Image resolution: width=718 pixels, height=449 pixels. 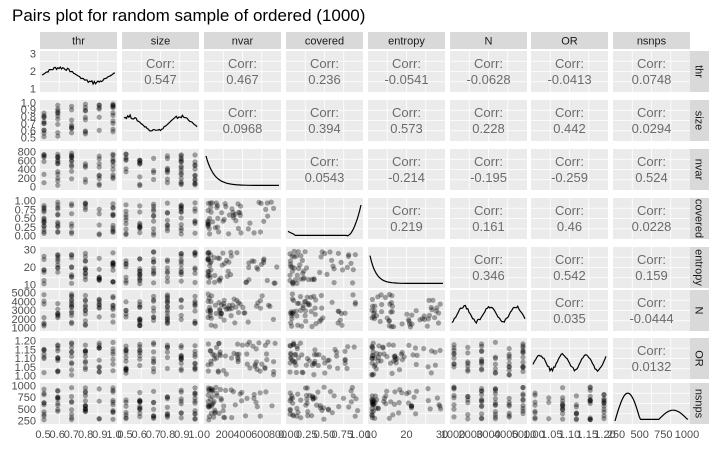 I want to click on corr-value-thr-size: 0.547, so click(x=160, y=79).